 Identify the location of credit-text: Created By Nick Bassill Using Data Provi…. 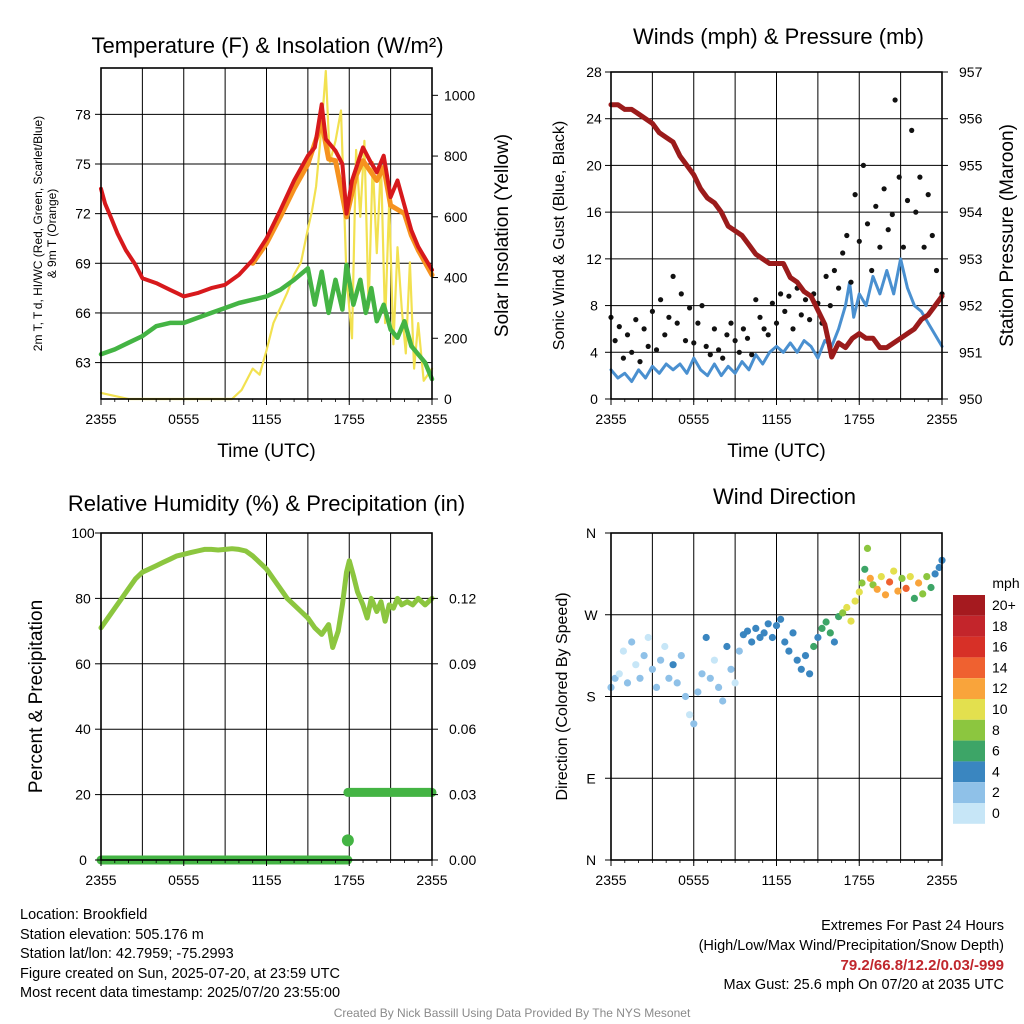
(512, 1013).